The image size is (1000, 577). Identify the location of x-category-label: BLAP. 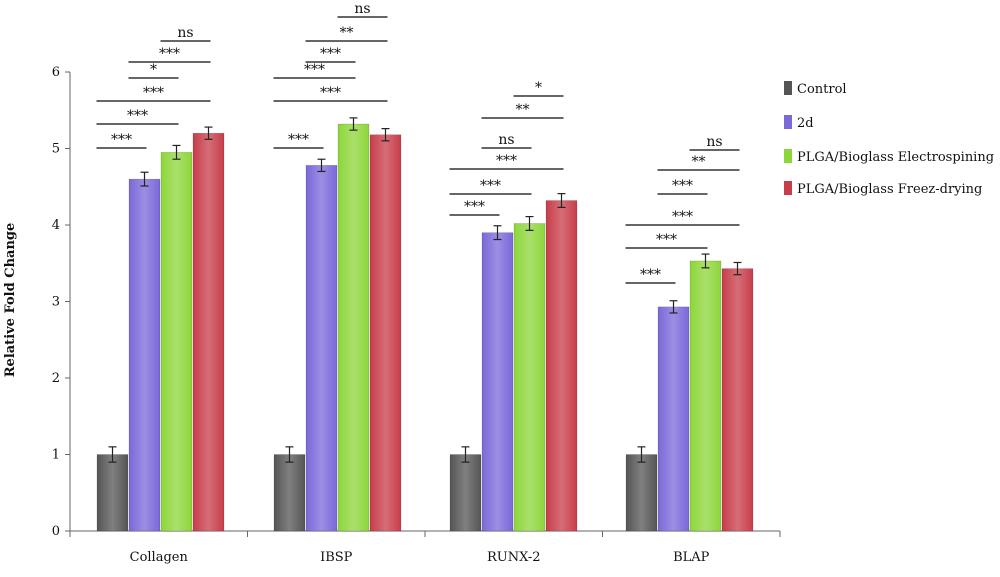
(691, 557).